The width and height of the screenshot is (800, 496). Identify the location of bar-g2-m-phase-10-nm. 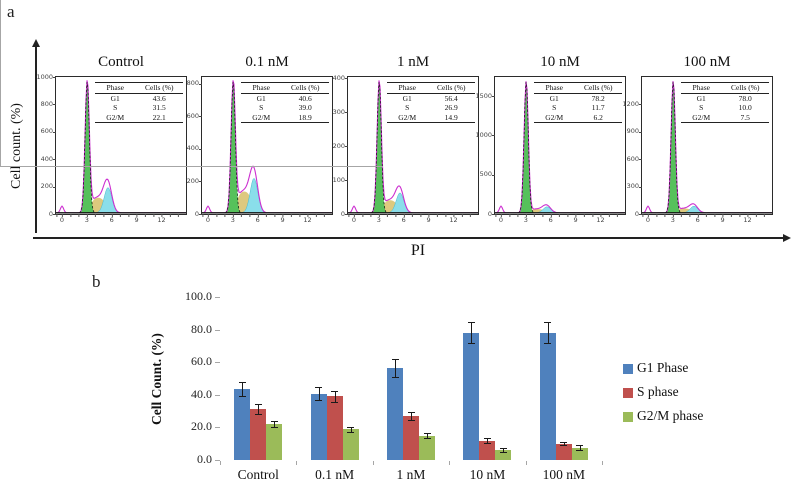
(503, 454).